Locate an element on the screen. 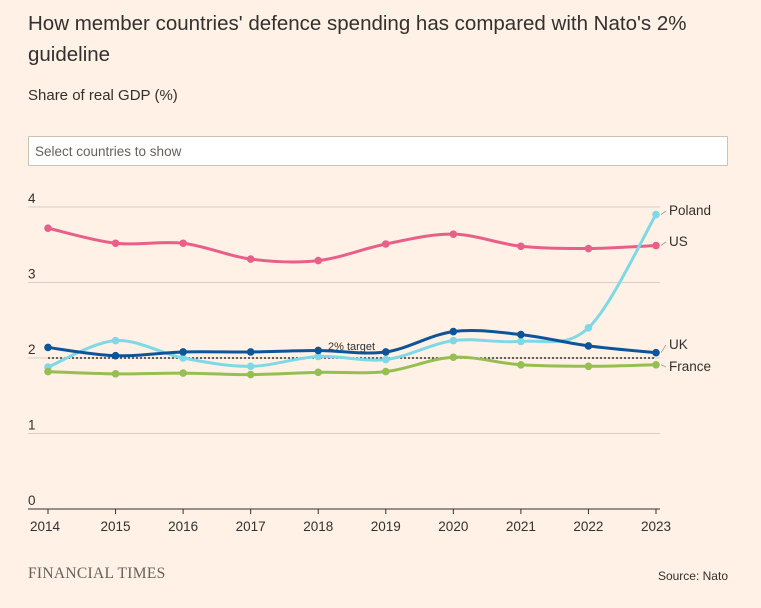 The height and width of the screenshot is (608, 761). country-select-input is located at coordinates (378, 151).